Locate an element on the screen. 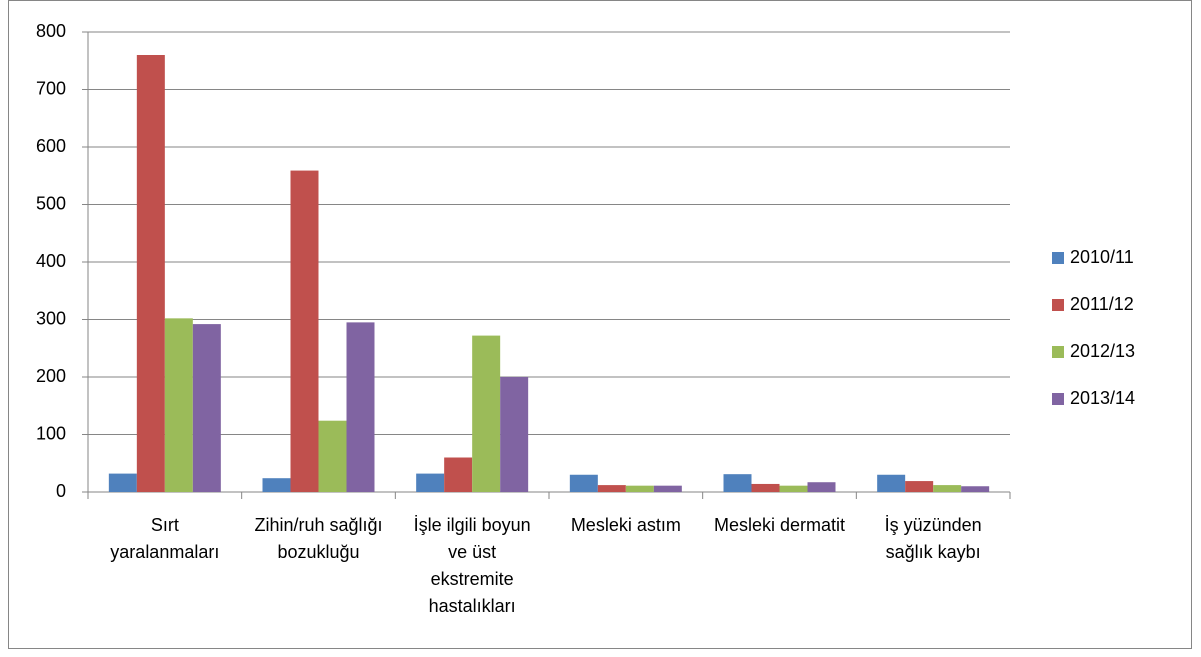 This screenshot has width=1201, height=657. legend-label: 2010/11 is located at coordinates (1102, 257).